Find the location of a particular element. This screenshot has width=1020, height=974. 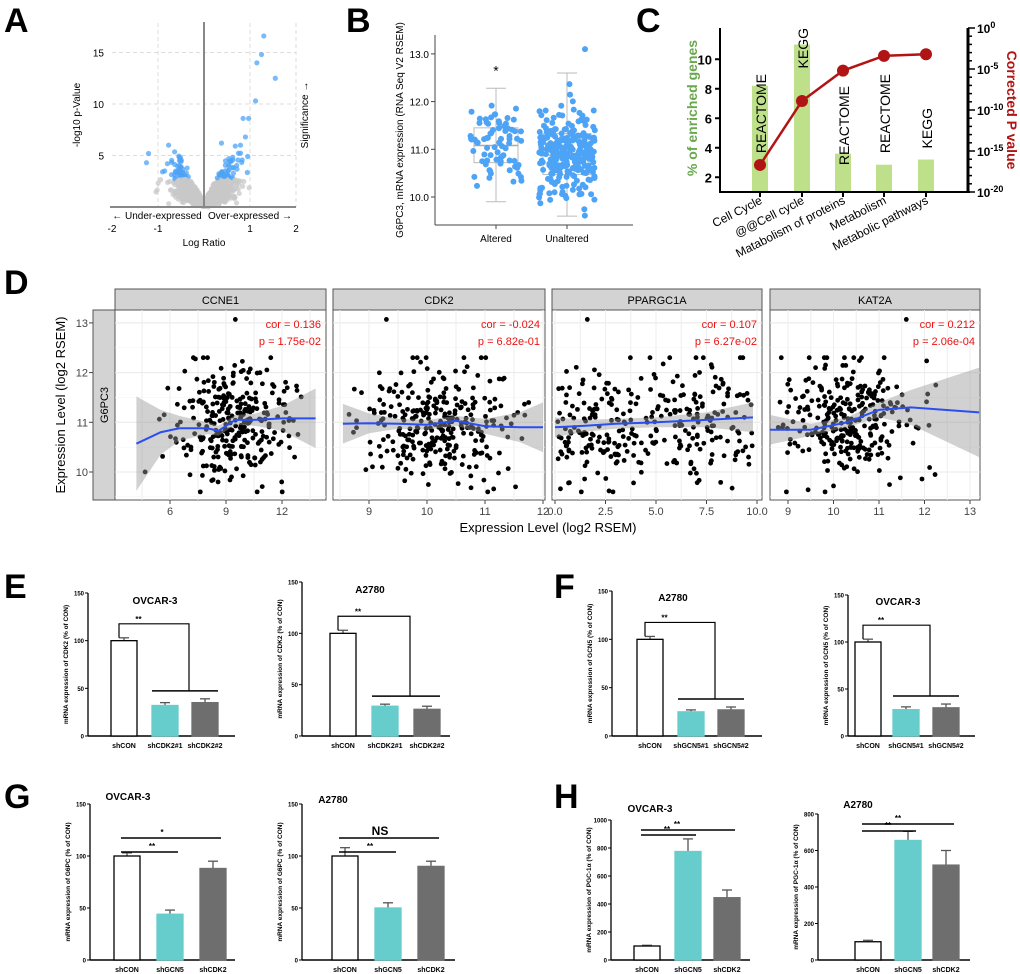

y-tick-label: 50 is located at coordinates (294, 910).